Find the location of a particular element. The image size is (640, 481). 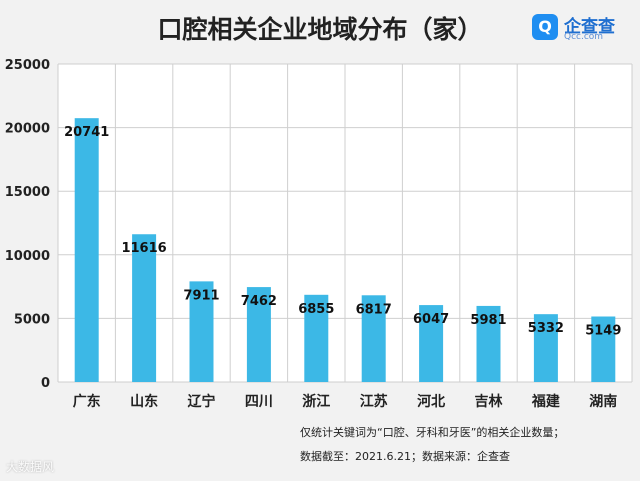

bar-广东 is located at coordinates (86, 250).